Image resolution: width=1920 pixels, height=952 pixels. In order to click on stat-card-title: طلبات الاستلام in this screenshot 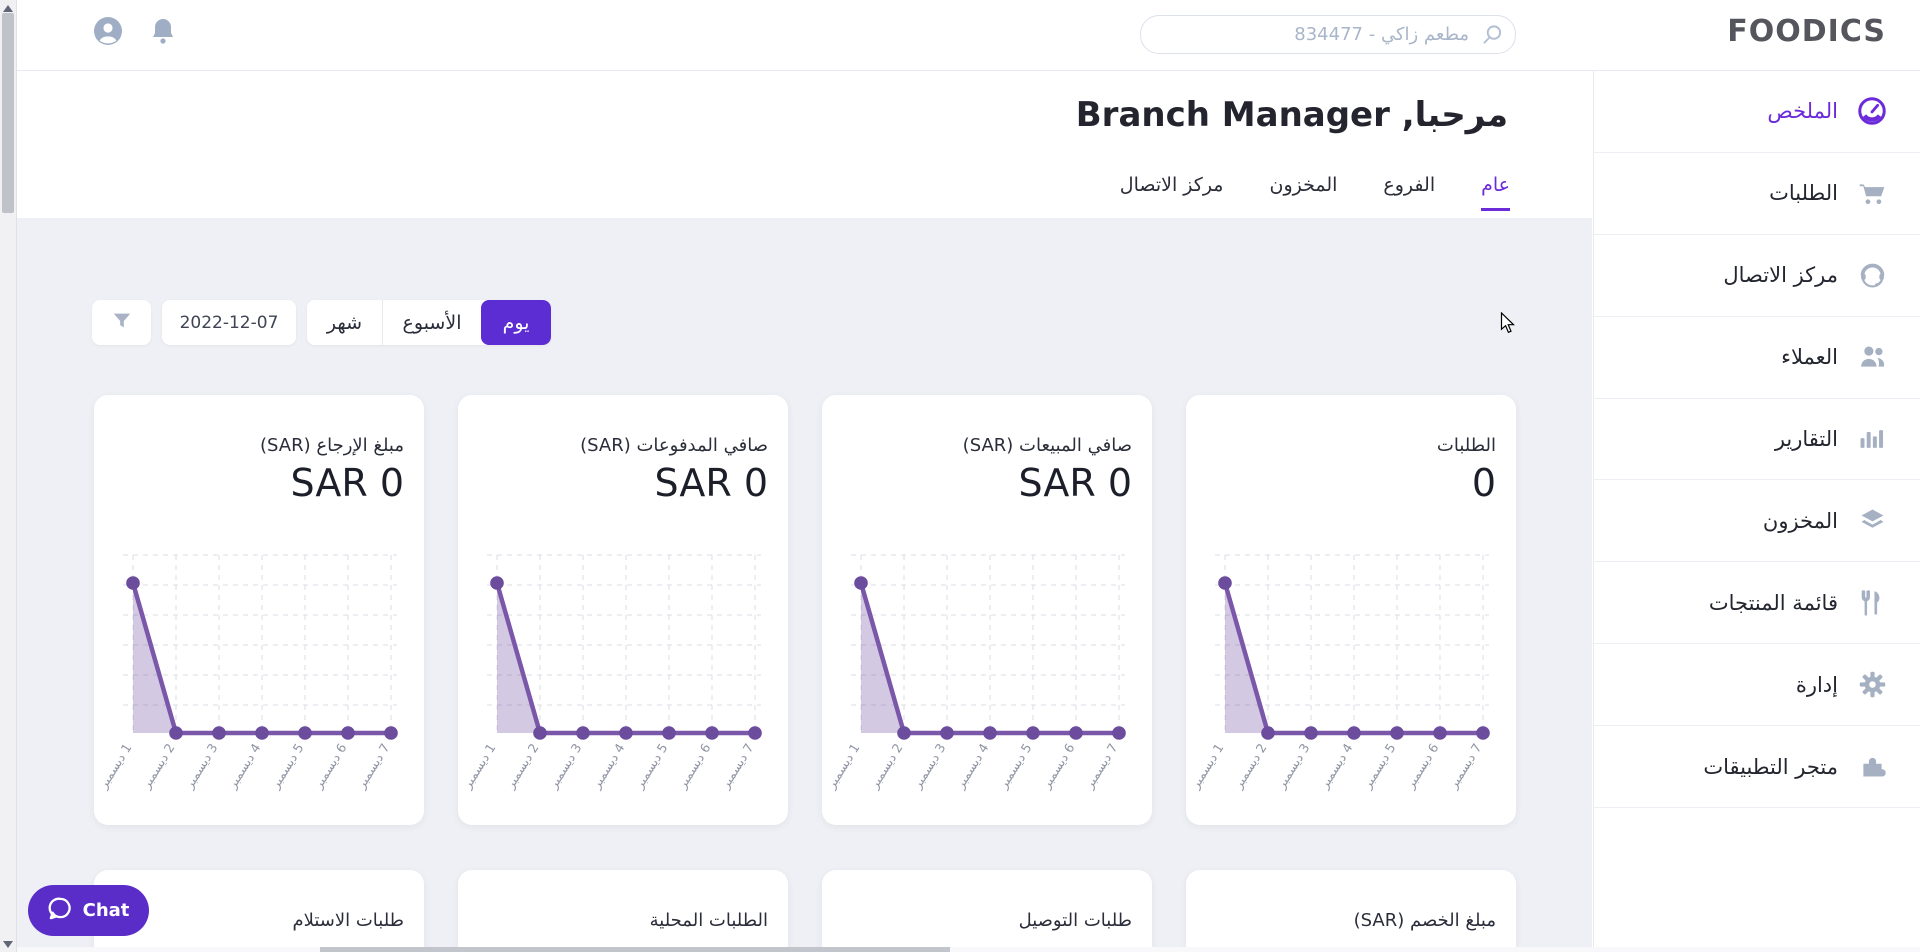, I will do `click(348, 920)`.